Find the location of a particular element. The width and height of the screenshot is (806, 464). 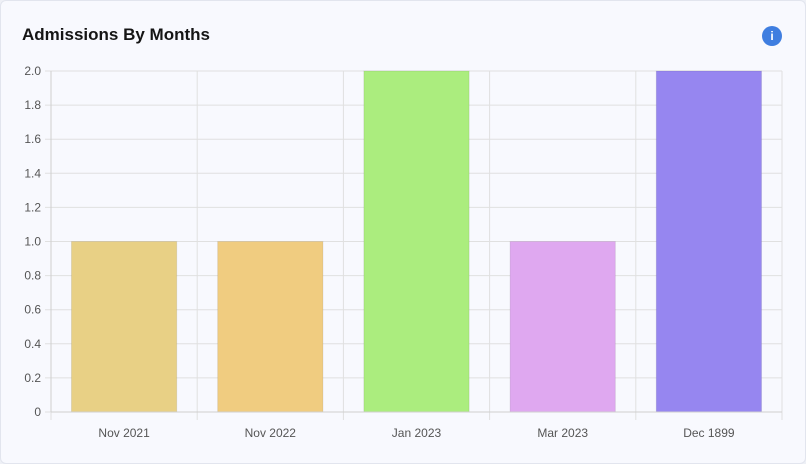

y-tick-label: 1.0 is located at coordinates (32, 242).